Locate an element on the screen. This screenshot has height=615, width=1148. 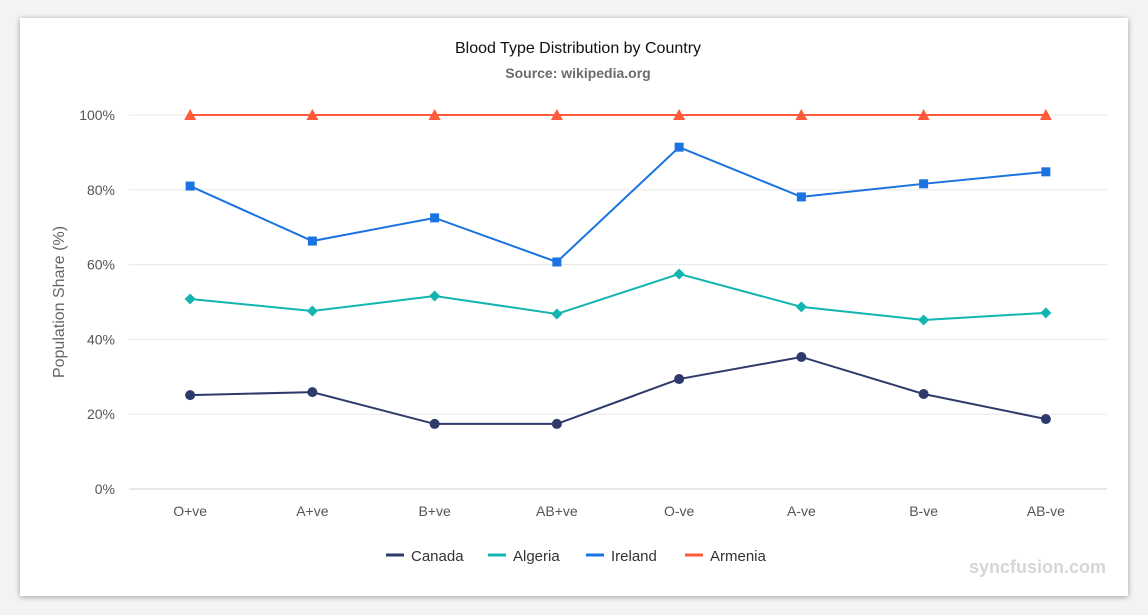
y-tick-label: 0% is located at coordinates (105, 489).